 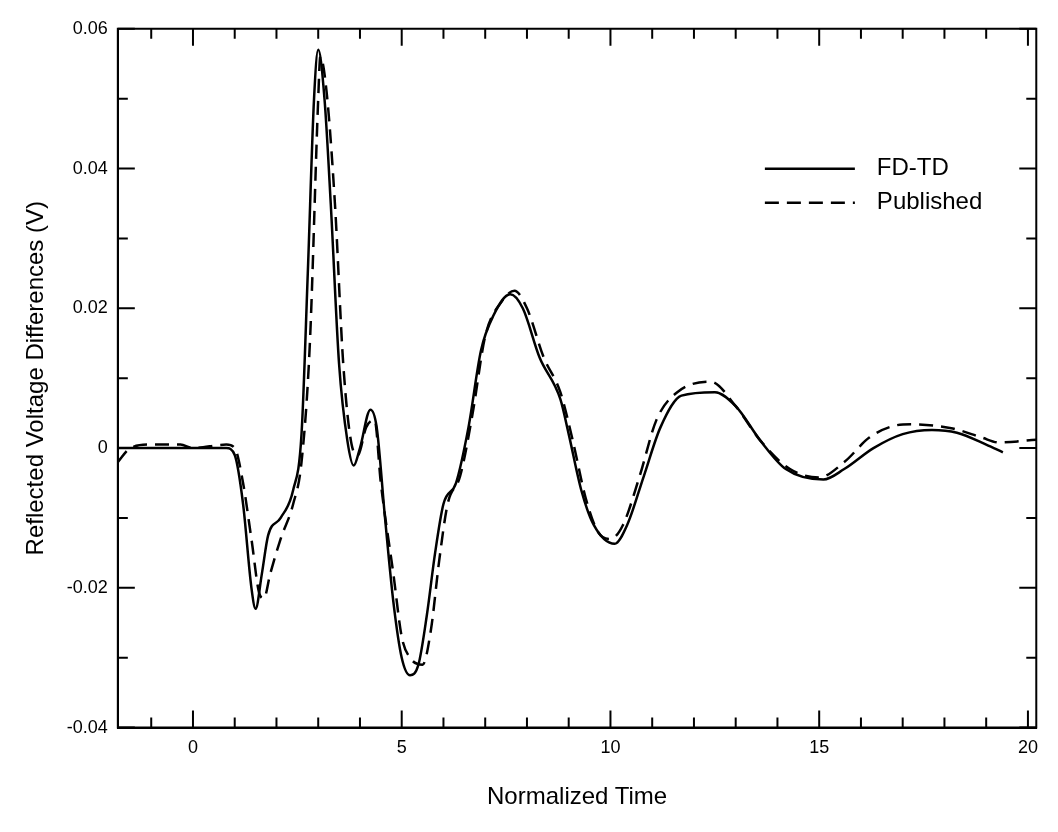 What do you see at coordinates (35, 378) in the screenshot?
I see `y-axis-title: Reflected Voltage Differences (V)` at bounding box center [35, 378].